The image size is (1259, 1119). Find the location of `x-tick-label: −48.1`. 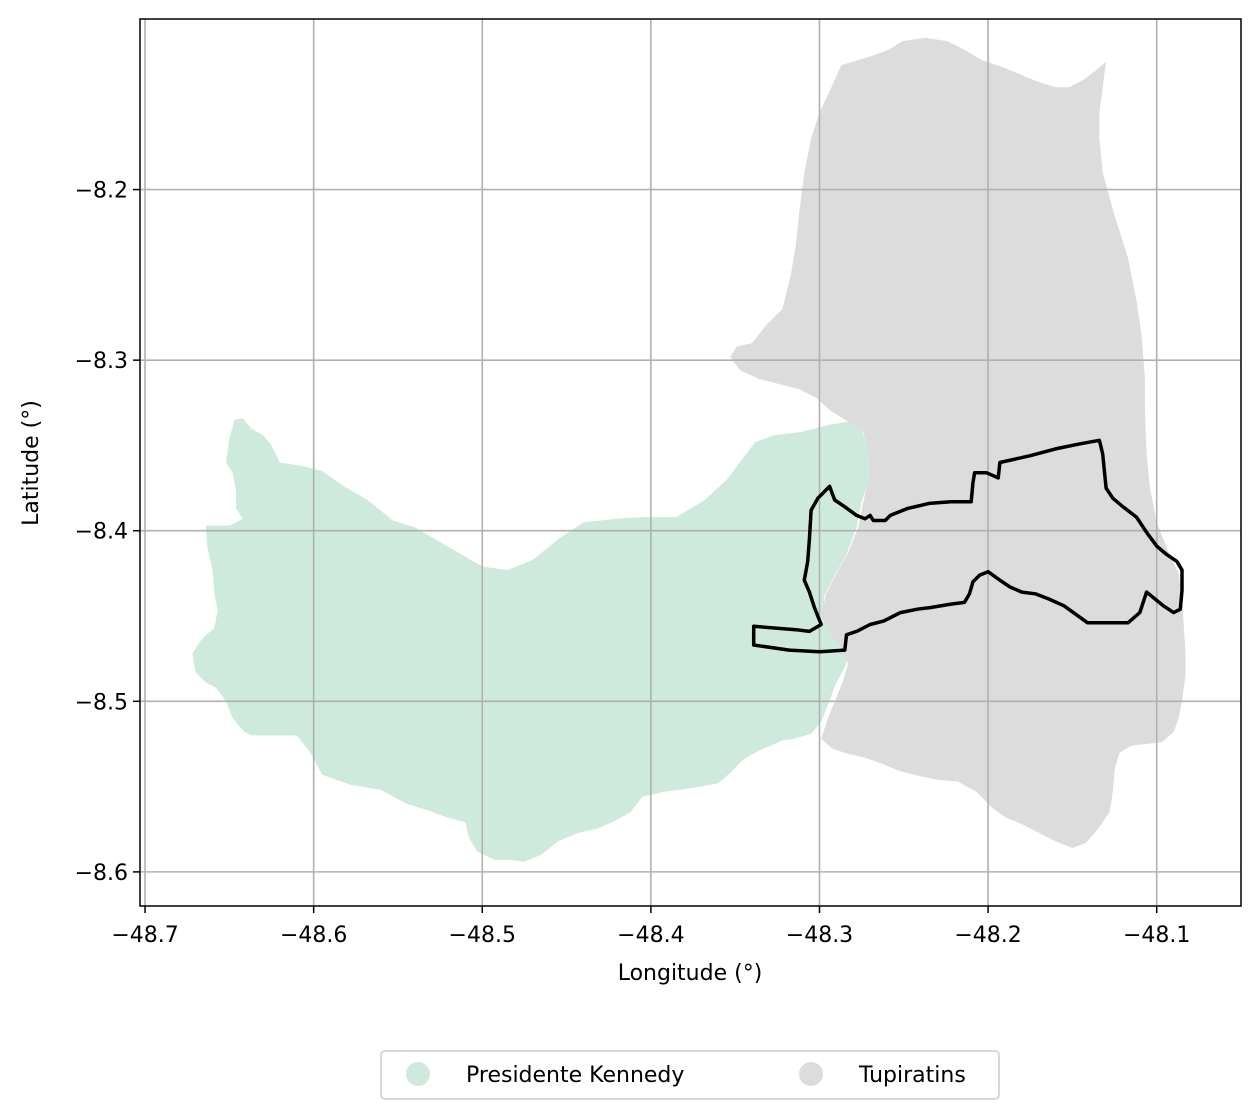

x-tick-label: −48.1 is located at coordinates (1156, 935).